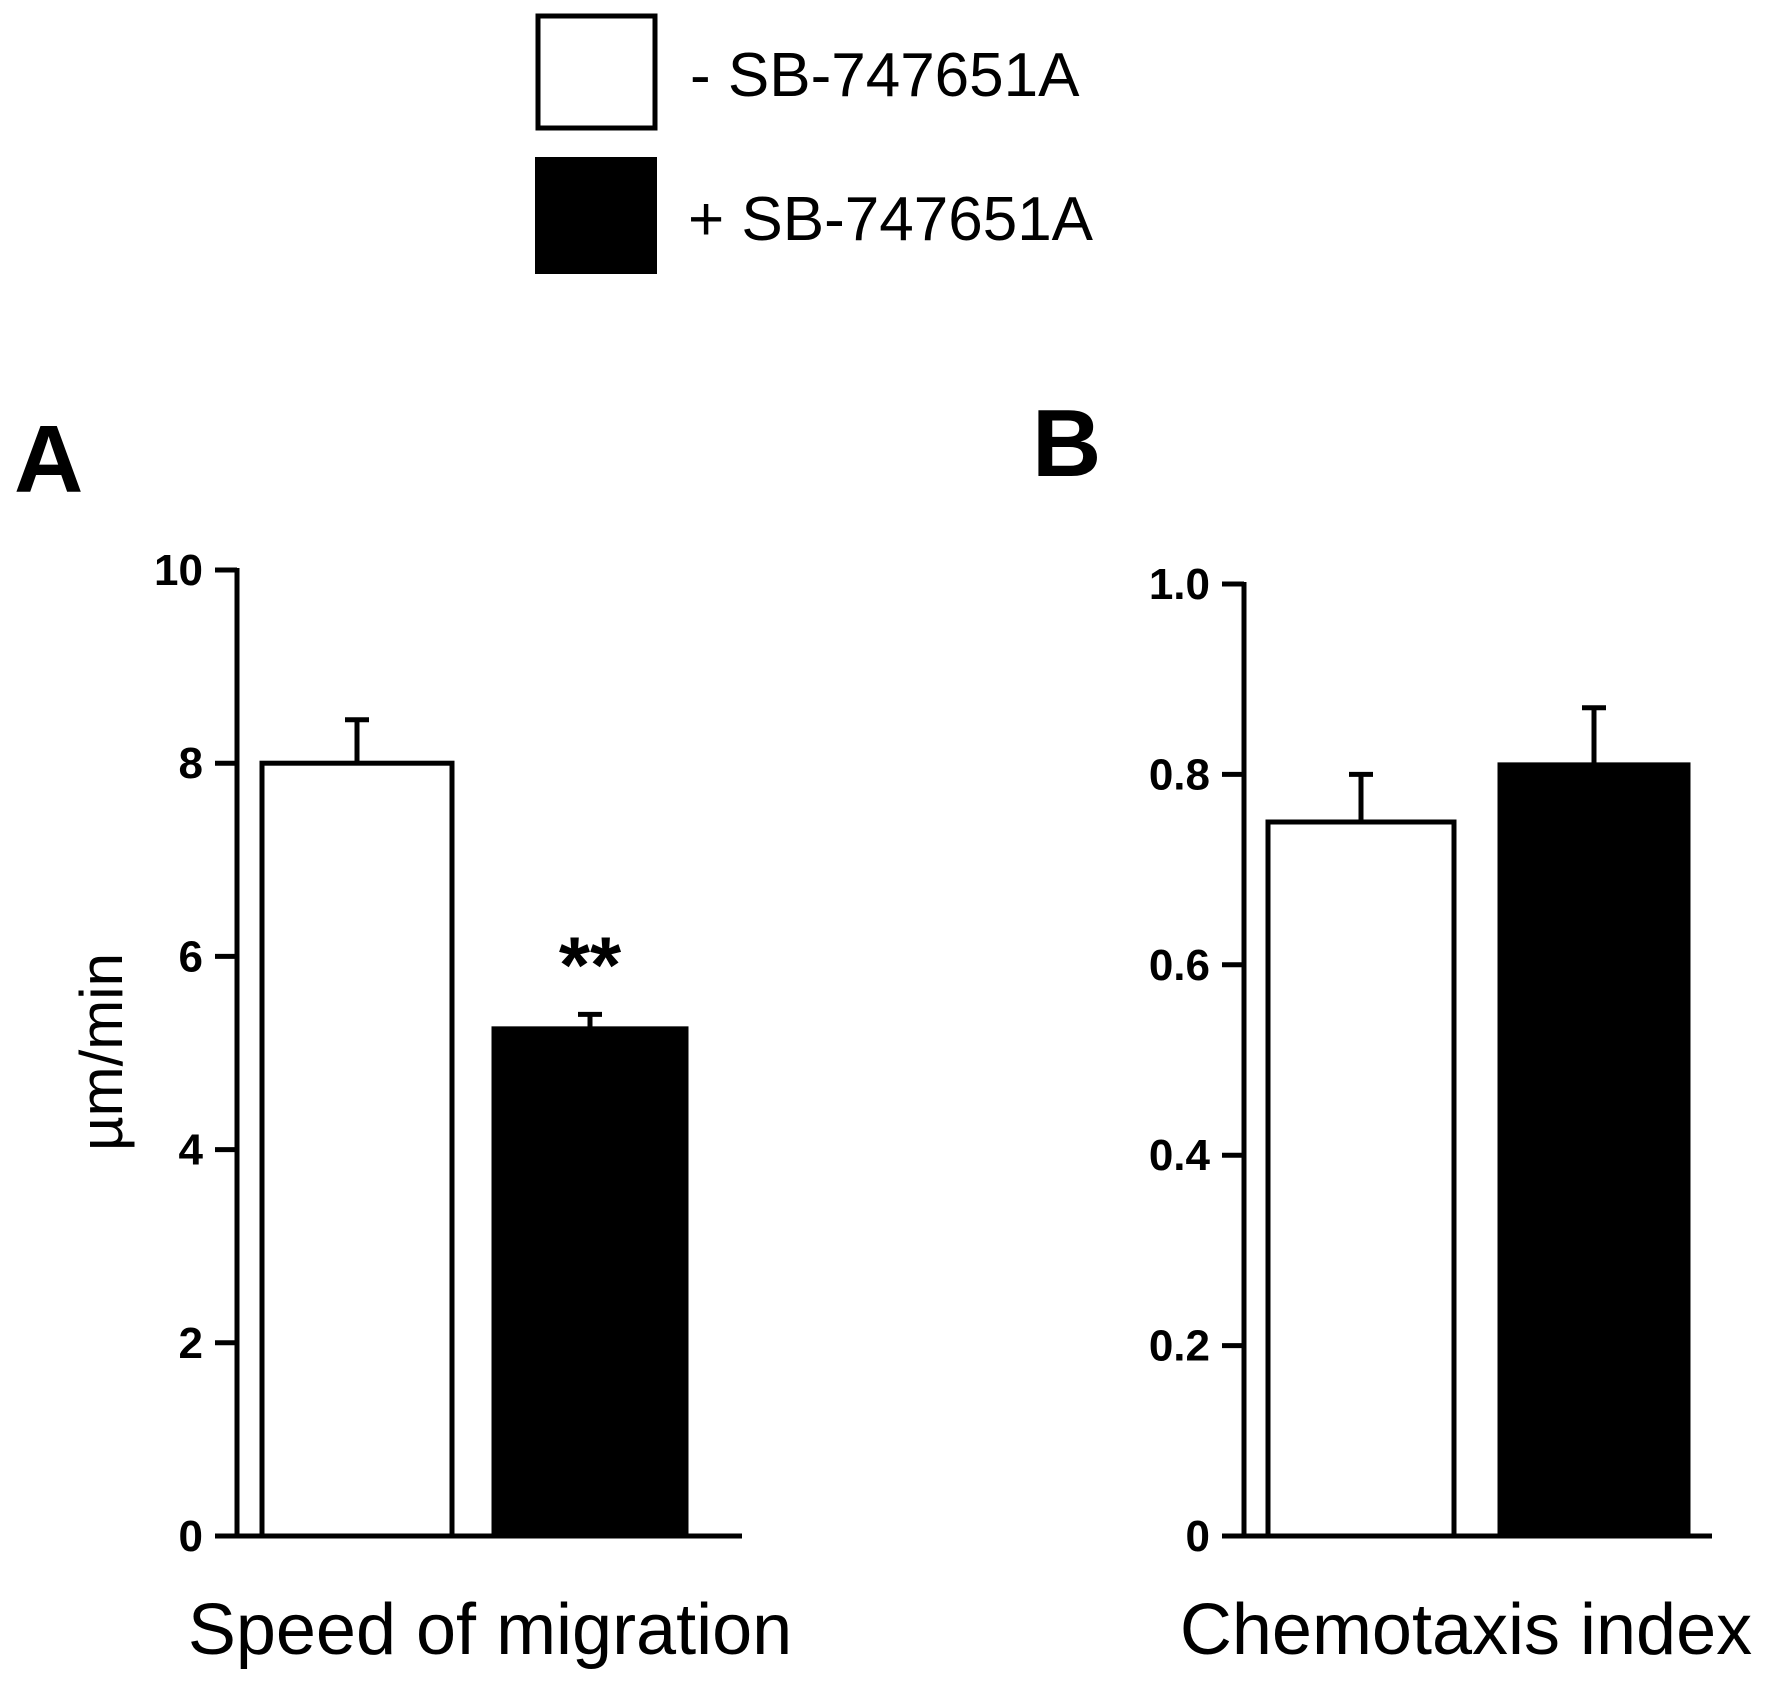 The height and width of the screenshot is (1688, 1779). Describe the element at coordinates (891, 219) in the screenshot. I see `legend-label-with: + SB-747651A` at that location.